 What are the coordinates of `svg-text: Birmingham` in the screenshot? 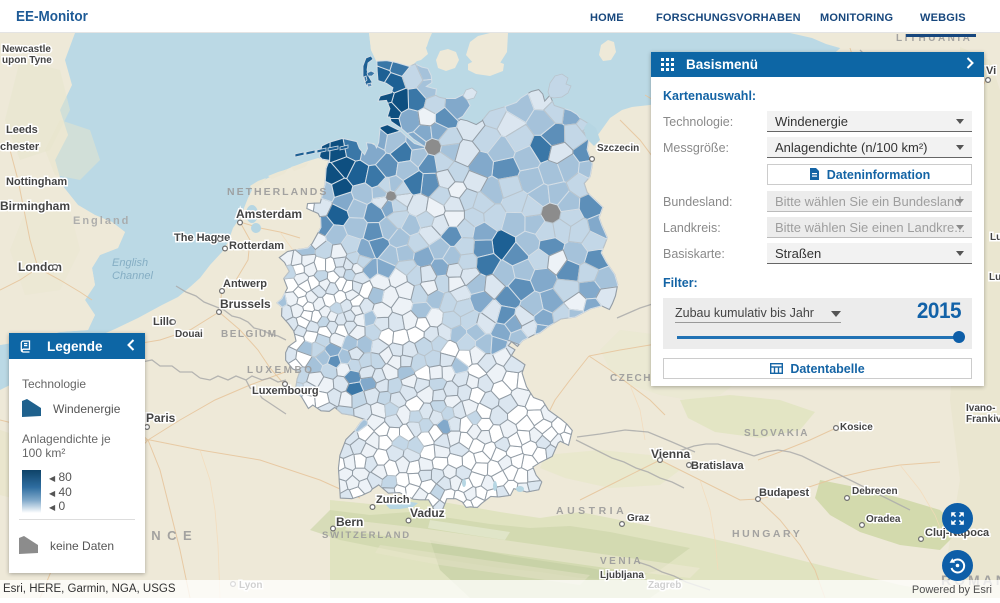 It's located at (35, 206).